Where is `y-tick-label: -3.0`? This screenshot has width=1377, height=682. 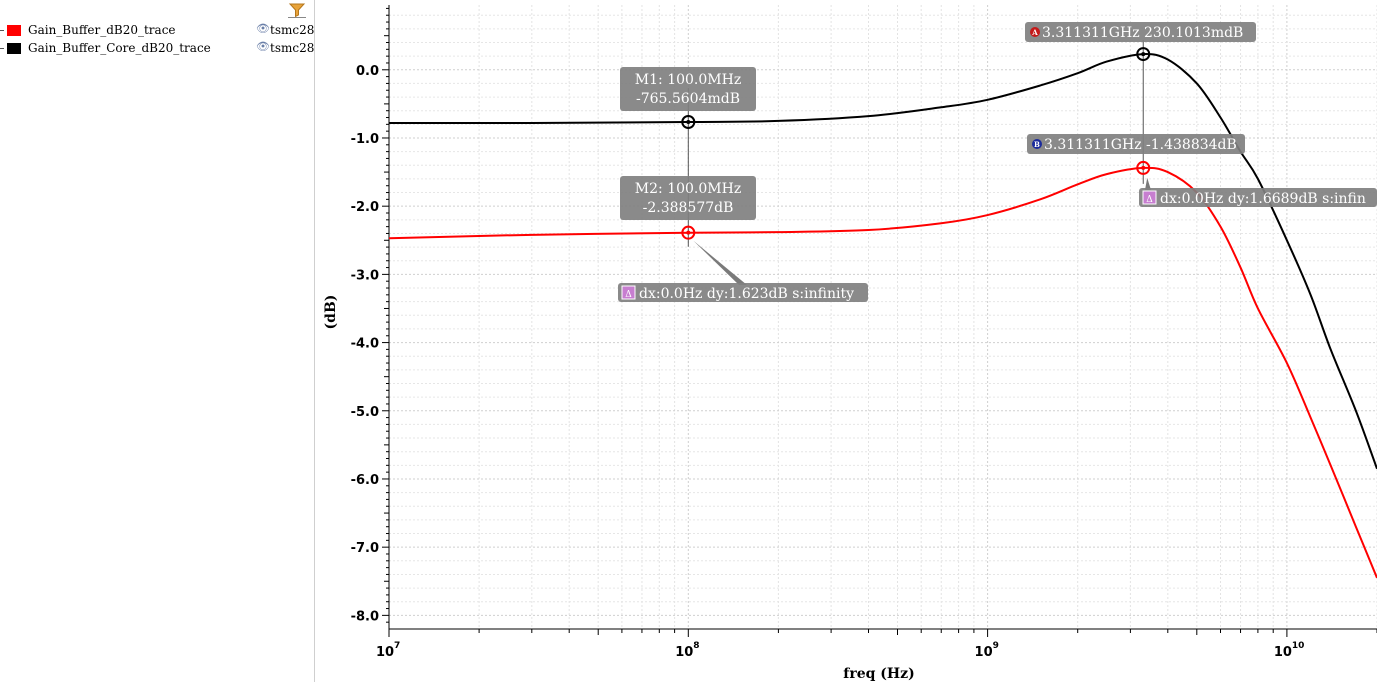
y-tick-label: -3.0 is located at coordinates (365, 275).